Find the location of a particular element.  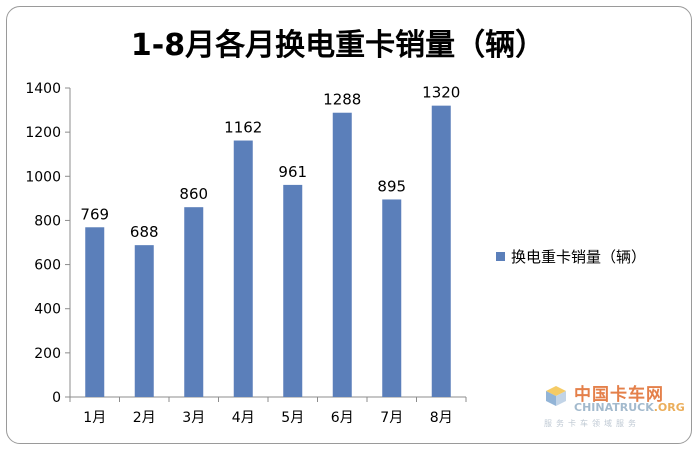

y-tick-label: 0 is located at coordinates (56, 398).